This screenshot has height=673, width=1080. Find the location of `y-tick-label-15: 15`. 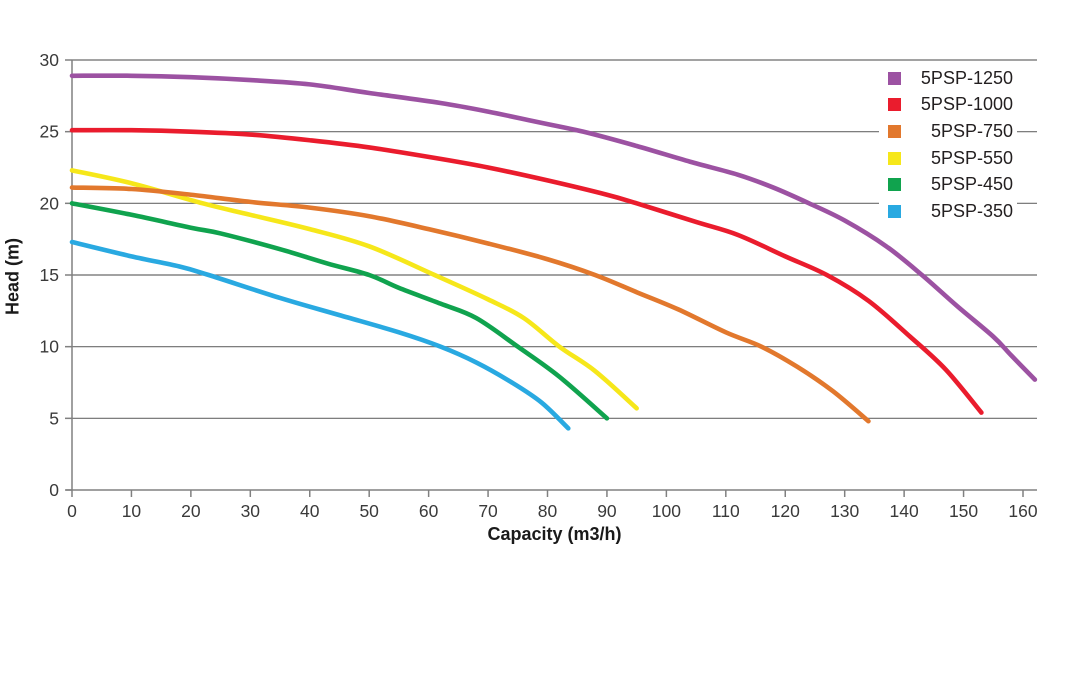

y-tick-label-15: 15 is located at coordinates (49, 275).